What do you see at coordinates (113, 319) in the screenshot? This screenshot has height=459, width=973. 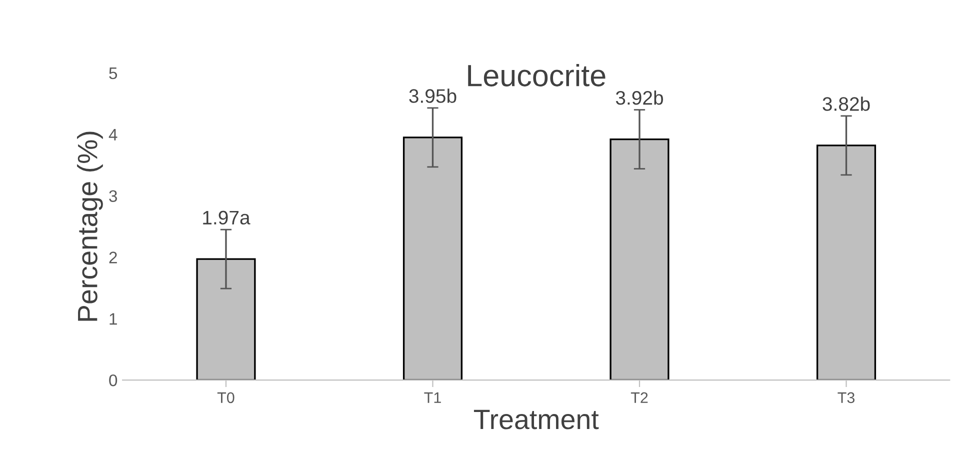 I see `y-tick-label: 1` at bounding box center [113, 319].